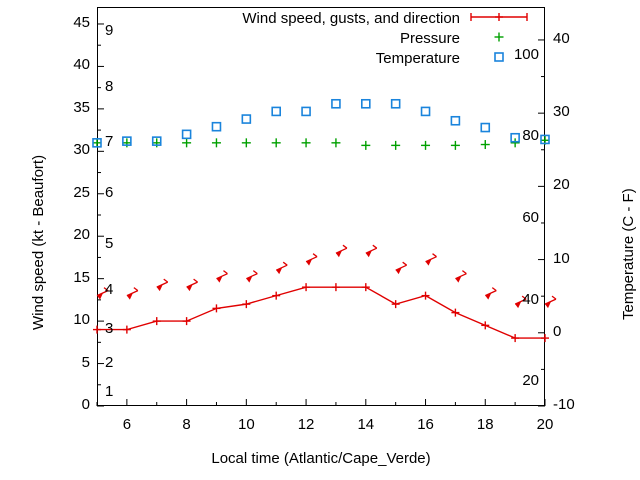  What do you see at coordinates (561, 185) in the screenshot?
I see `y-tick-label-right: 20` at bounding box center [561, 185].